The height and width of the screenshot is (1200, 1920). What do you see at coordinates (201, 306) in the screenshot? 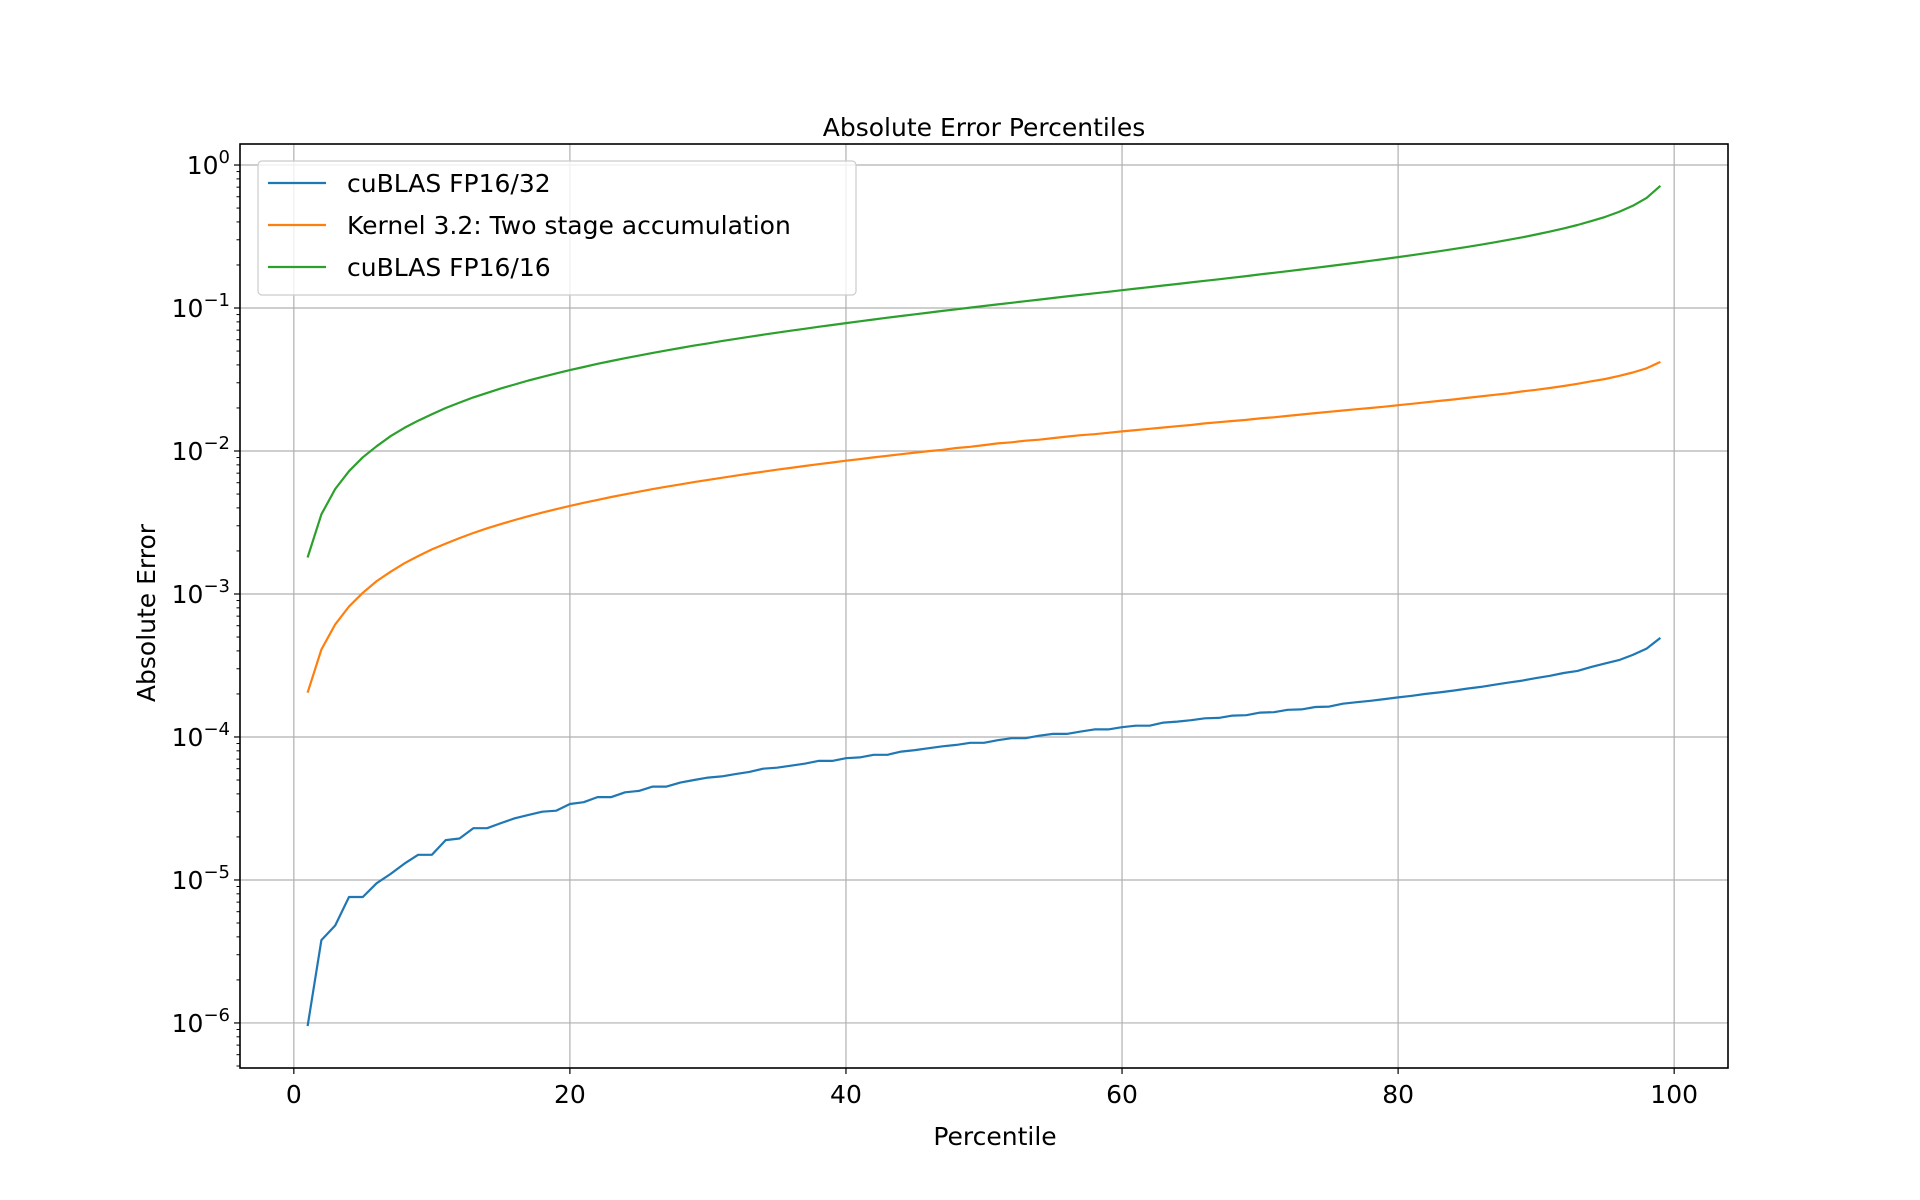
I see `y-tick-label: 10⁻¹` at bounding box center [201, 306].